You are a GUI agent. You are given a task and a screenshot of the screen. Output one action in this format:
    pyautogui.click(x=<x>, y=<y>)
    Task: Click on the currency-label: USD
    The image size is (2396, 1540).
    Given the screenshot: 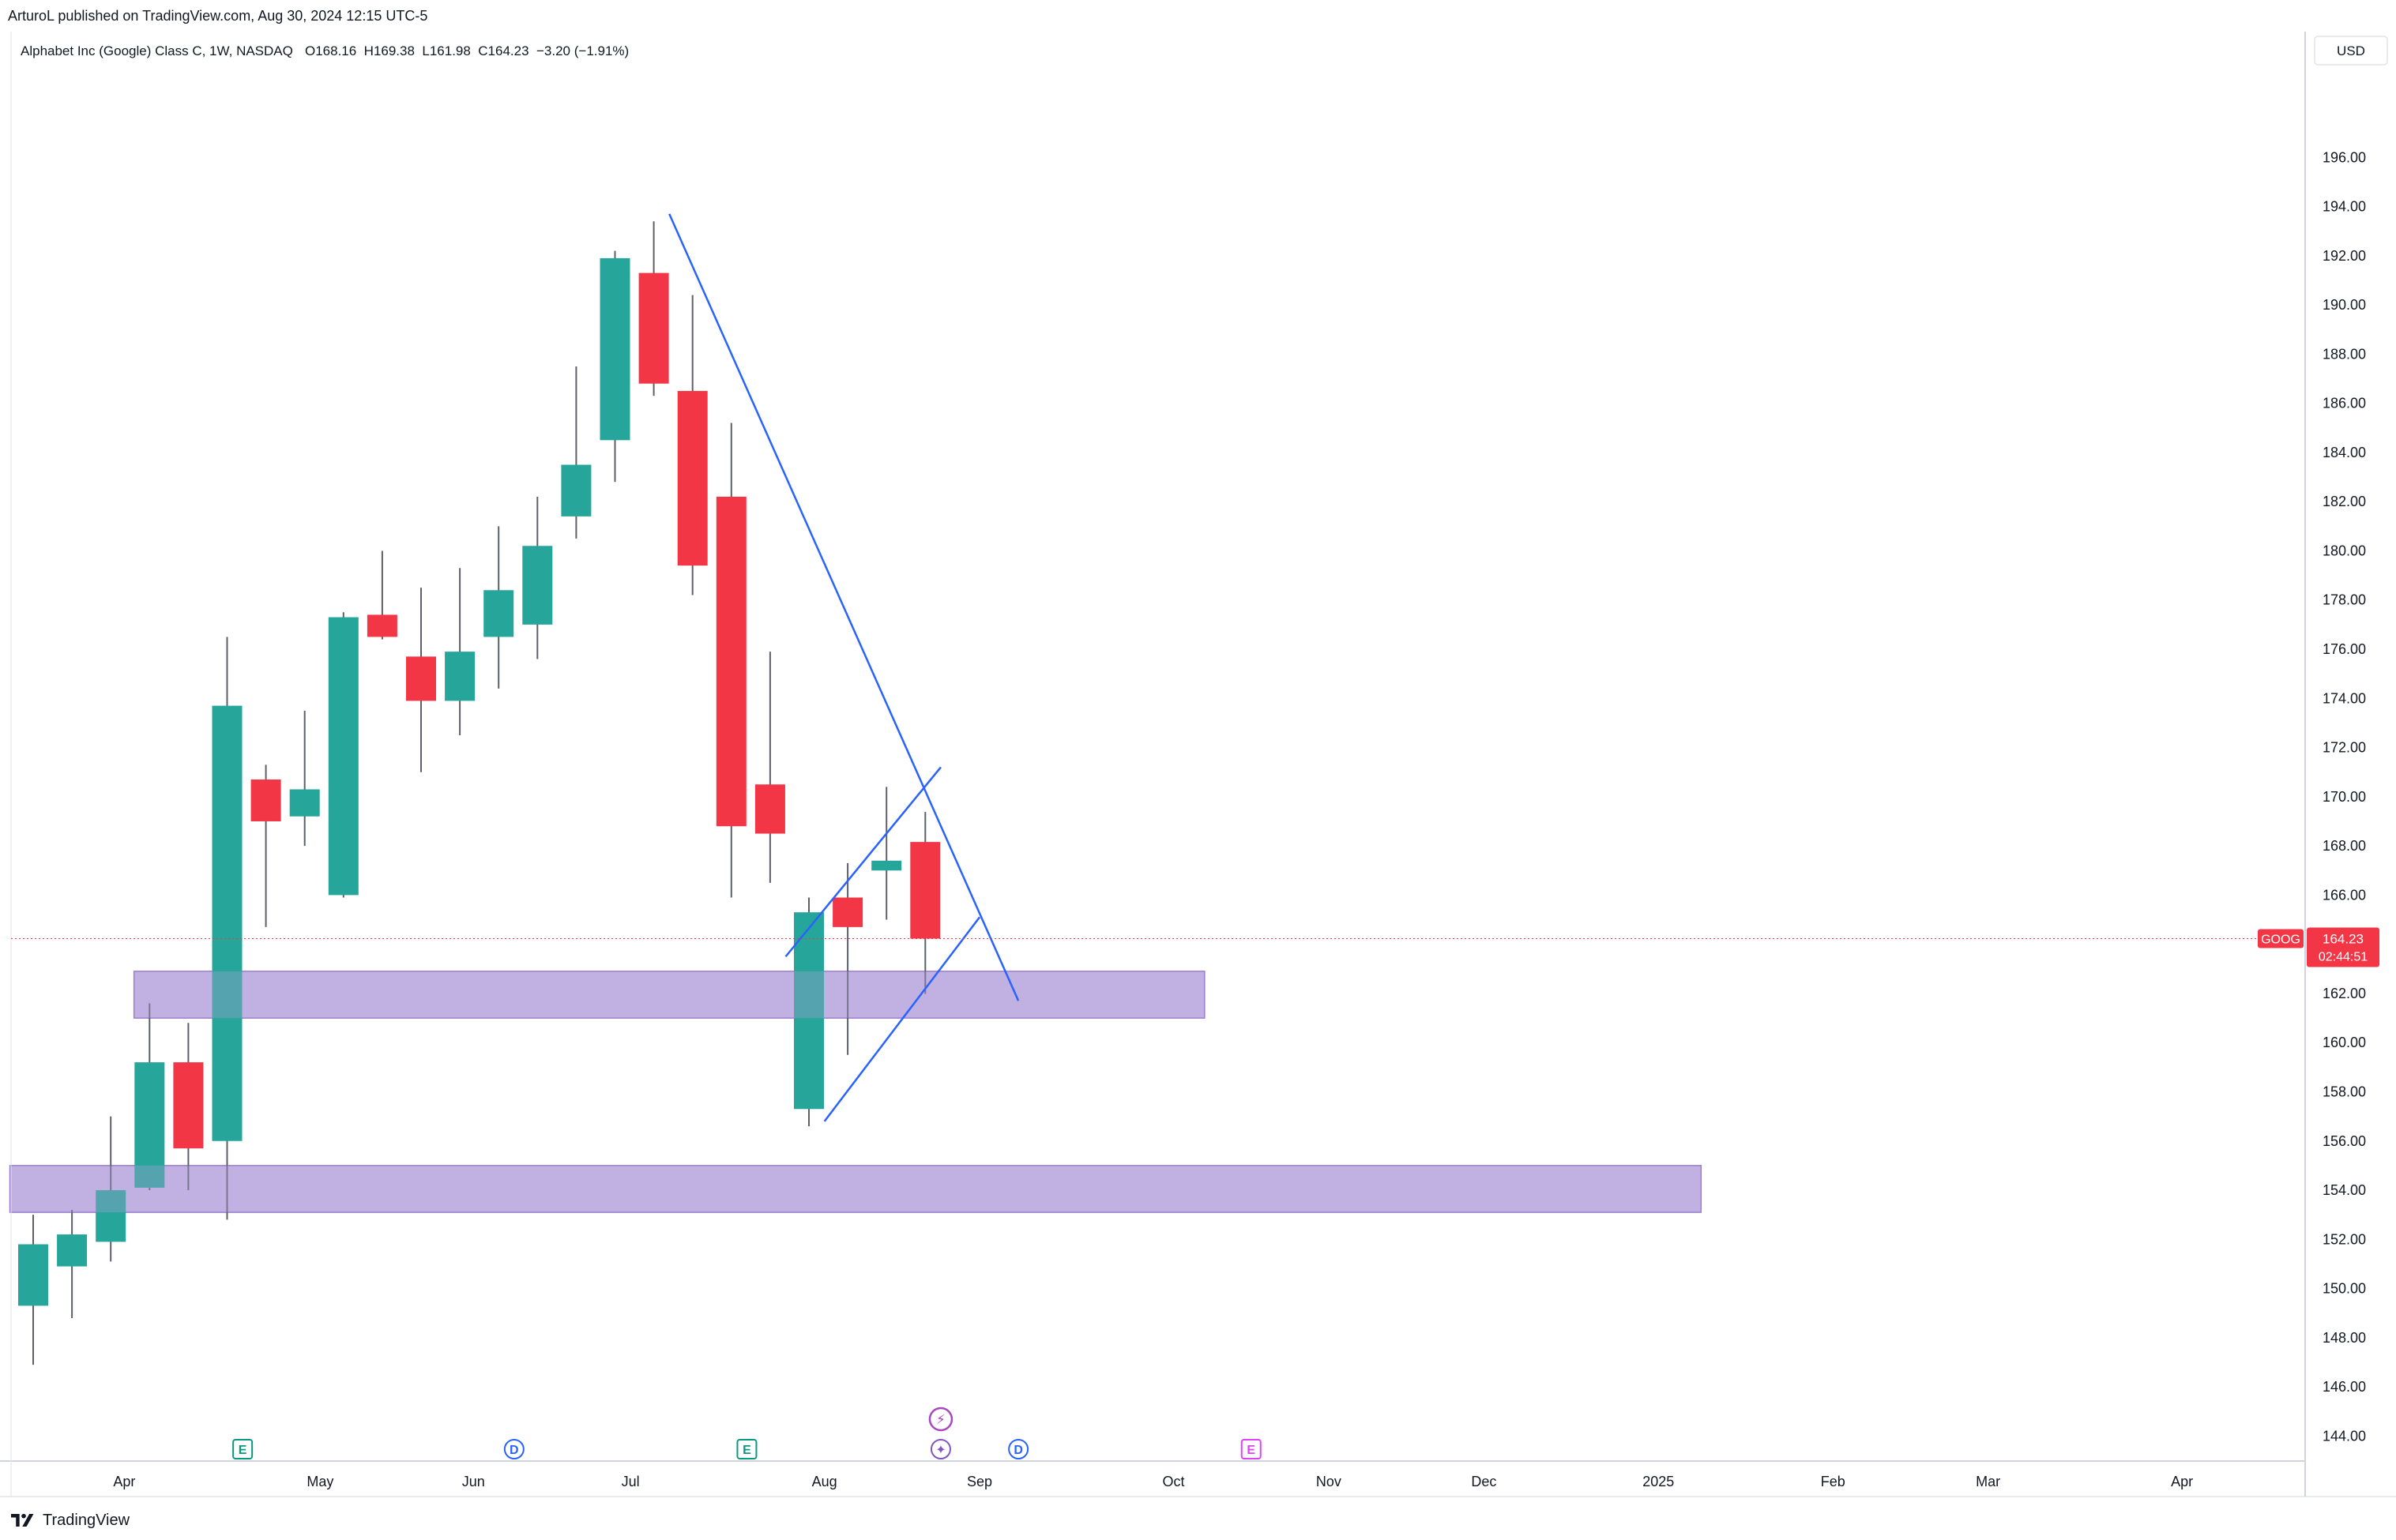 What is the action you would take?
    pyautogui.click(x=2351, y=50)
    